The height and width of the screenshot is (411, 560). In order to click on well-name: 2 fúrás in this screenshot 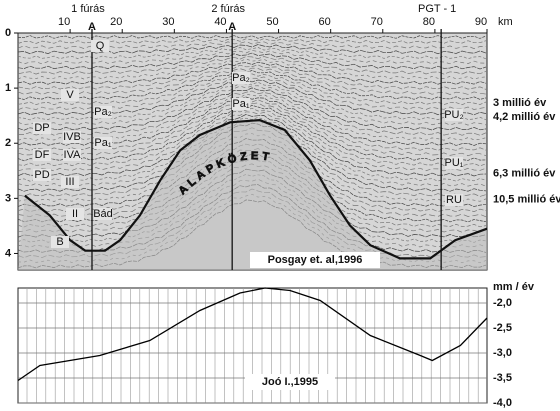, I will do `click(228, 9)`.